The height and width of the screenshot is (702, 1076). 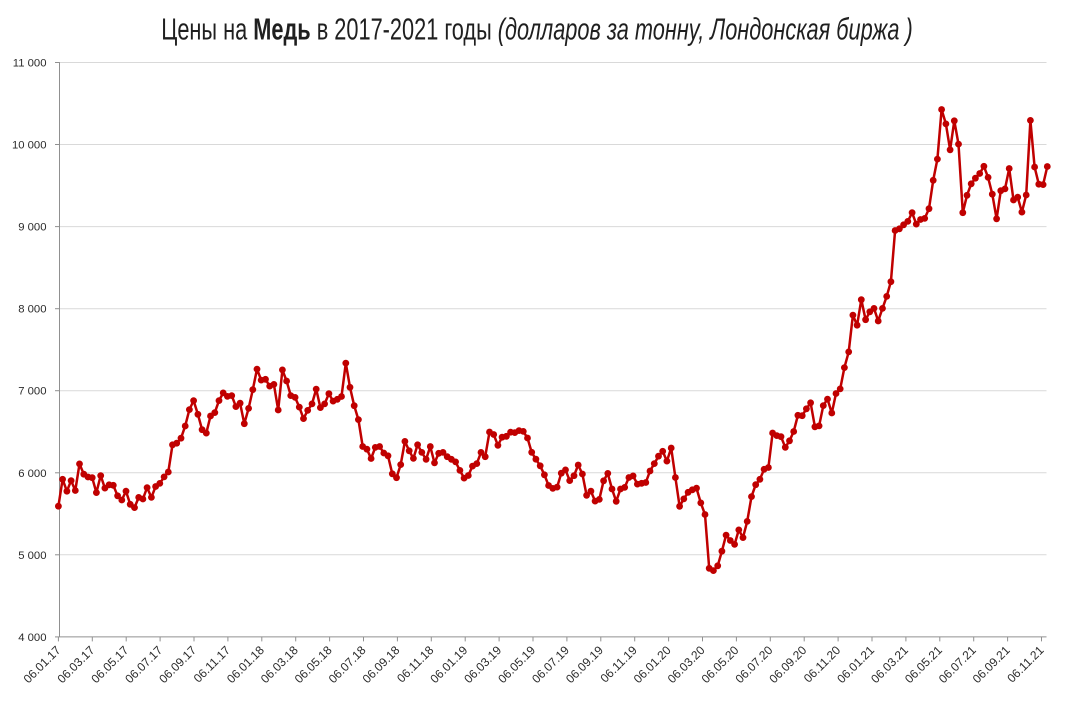 I want to click on svg-text: 7 000, so click(x=32, y=392).